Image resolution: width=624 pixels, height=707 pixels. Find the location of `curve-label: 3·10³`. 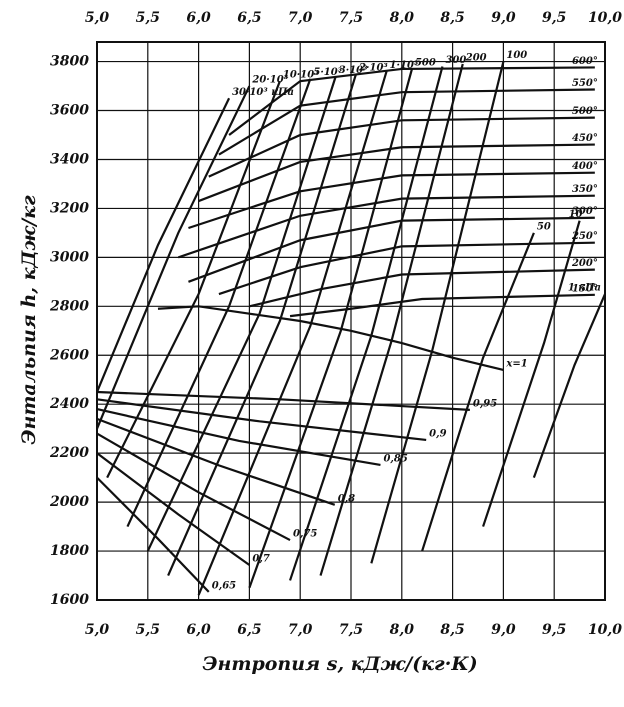

curve-label: 3·10³ is located at coordinates (353, 70).